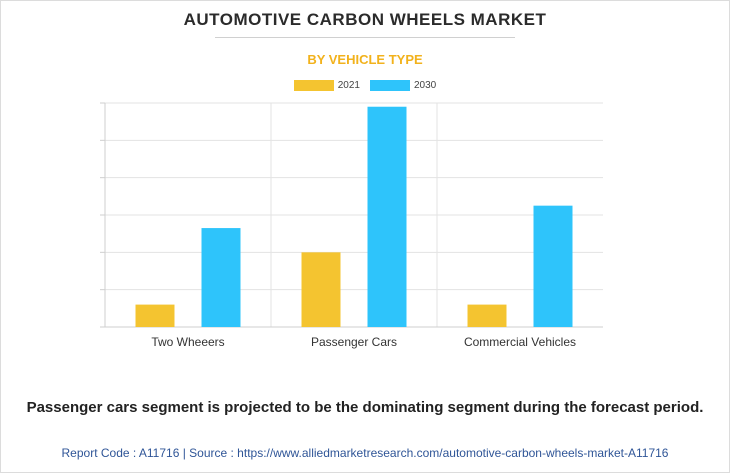 The width and height of the screenshot is (730, 473). Describe the element at coordinates (365, 37) in the screenshot. I see `title-divider` at that location.